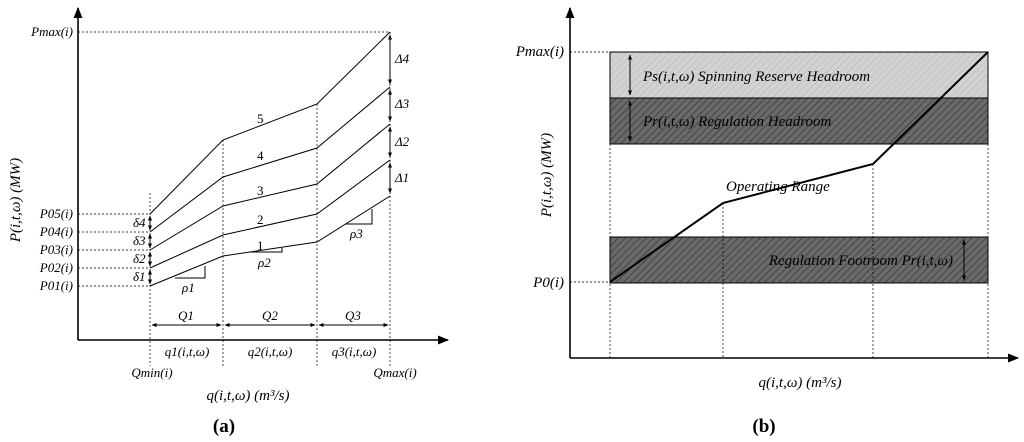  Describe the element at coordinates (401, 177) in the screenshot. I see `delta-big-1: Δ1` at that location.